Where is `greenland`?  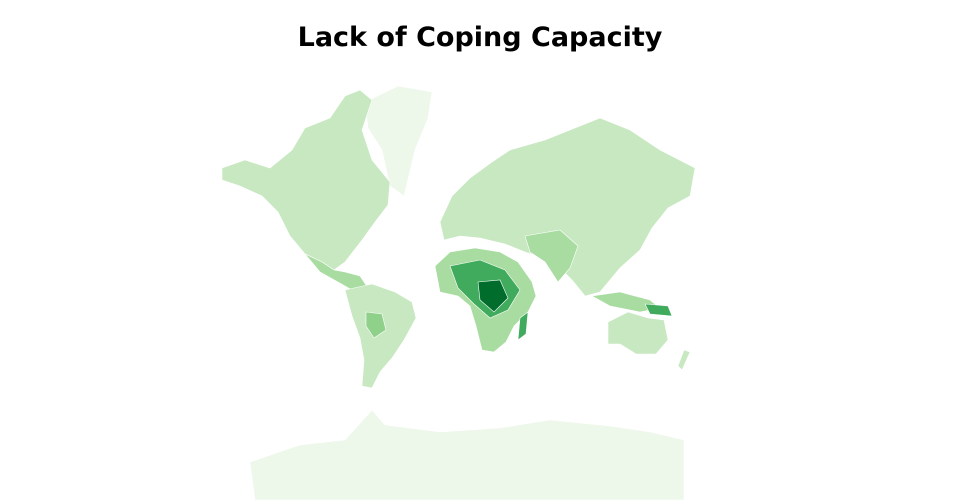 greenland is located at coordinates (398, 141).